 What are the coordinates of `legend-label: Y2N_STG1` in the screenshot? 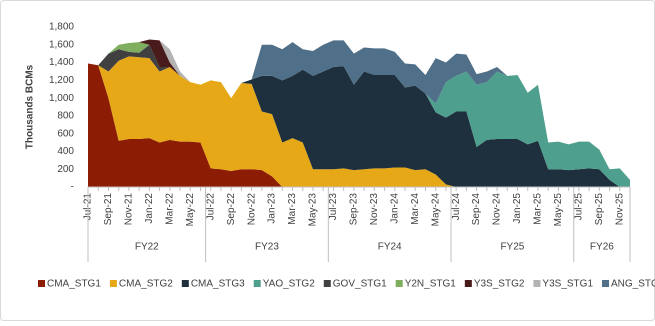 It's located at (431, 284).